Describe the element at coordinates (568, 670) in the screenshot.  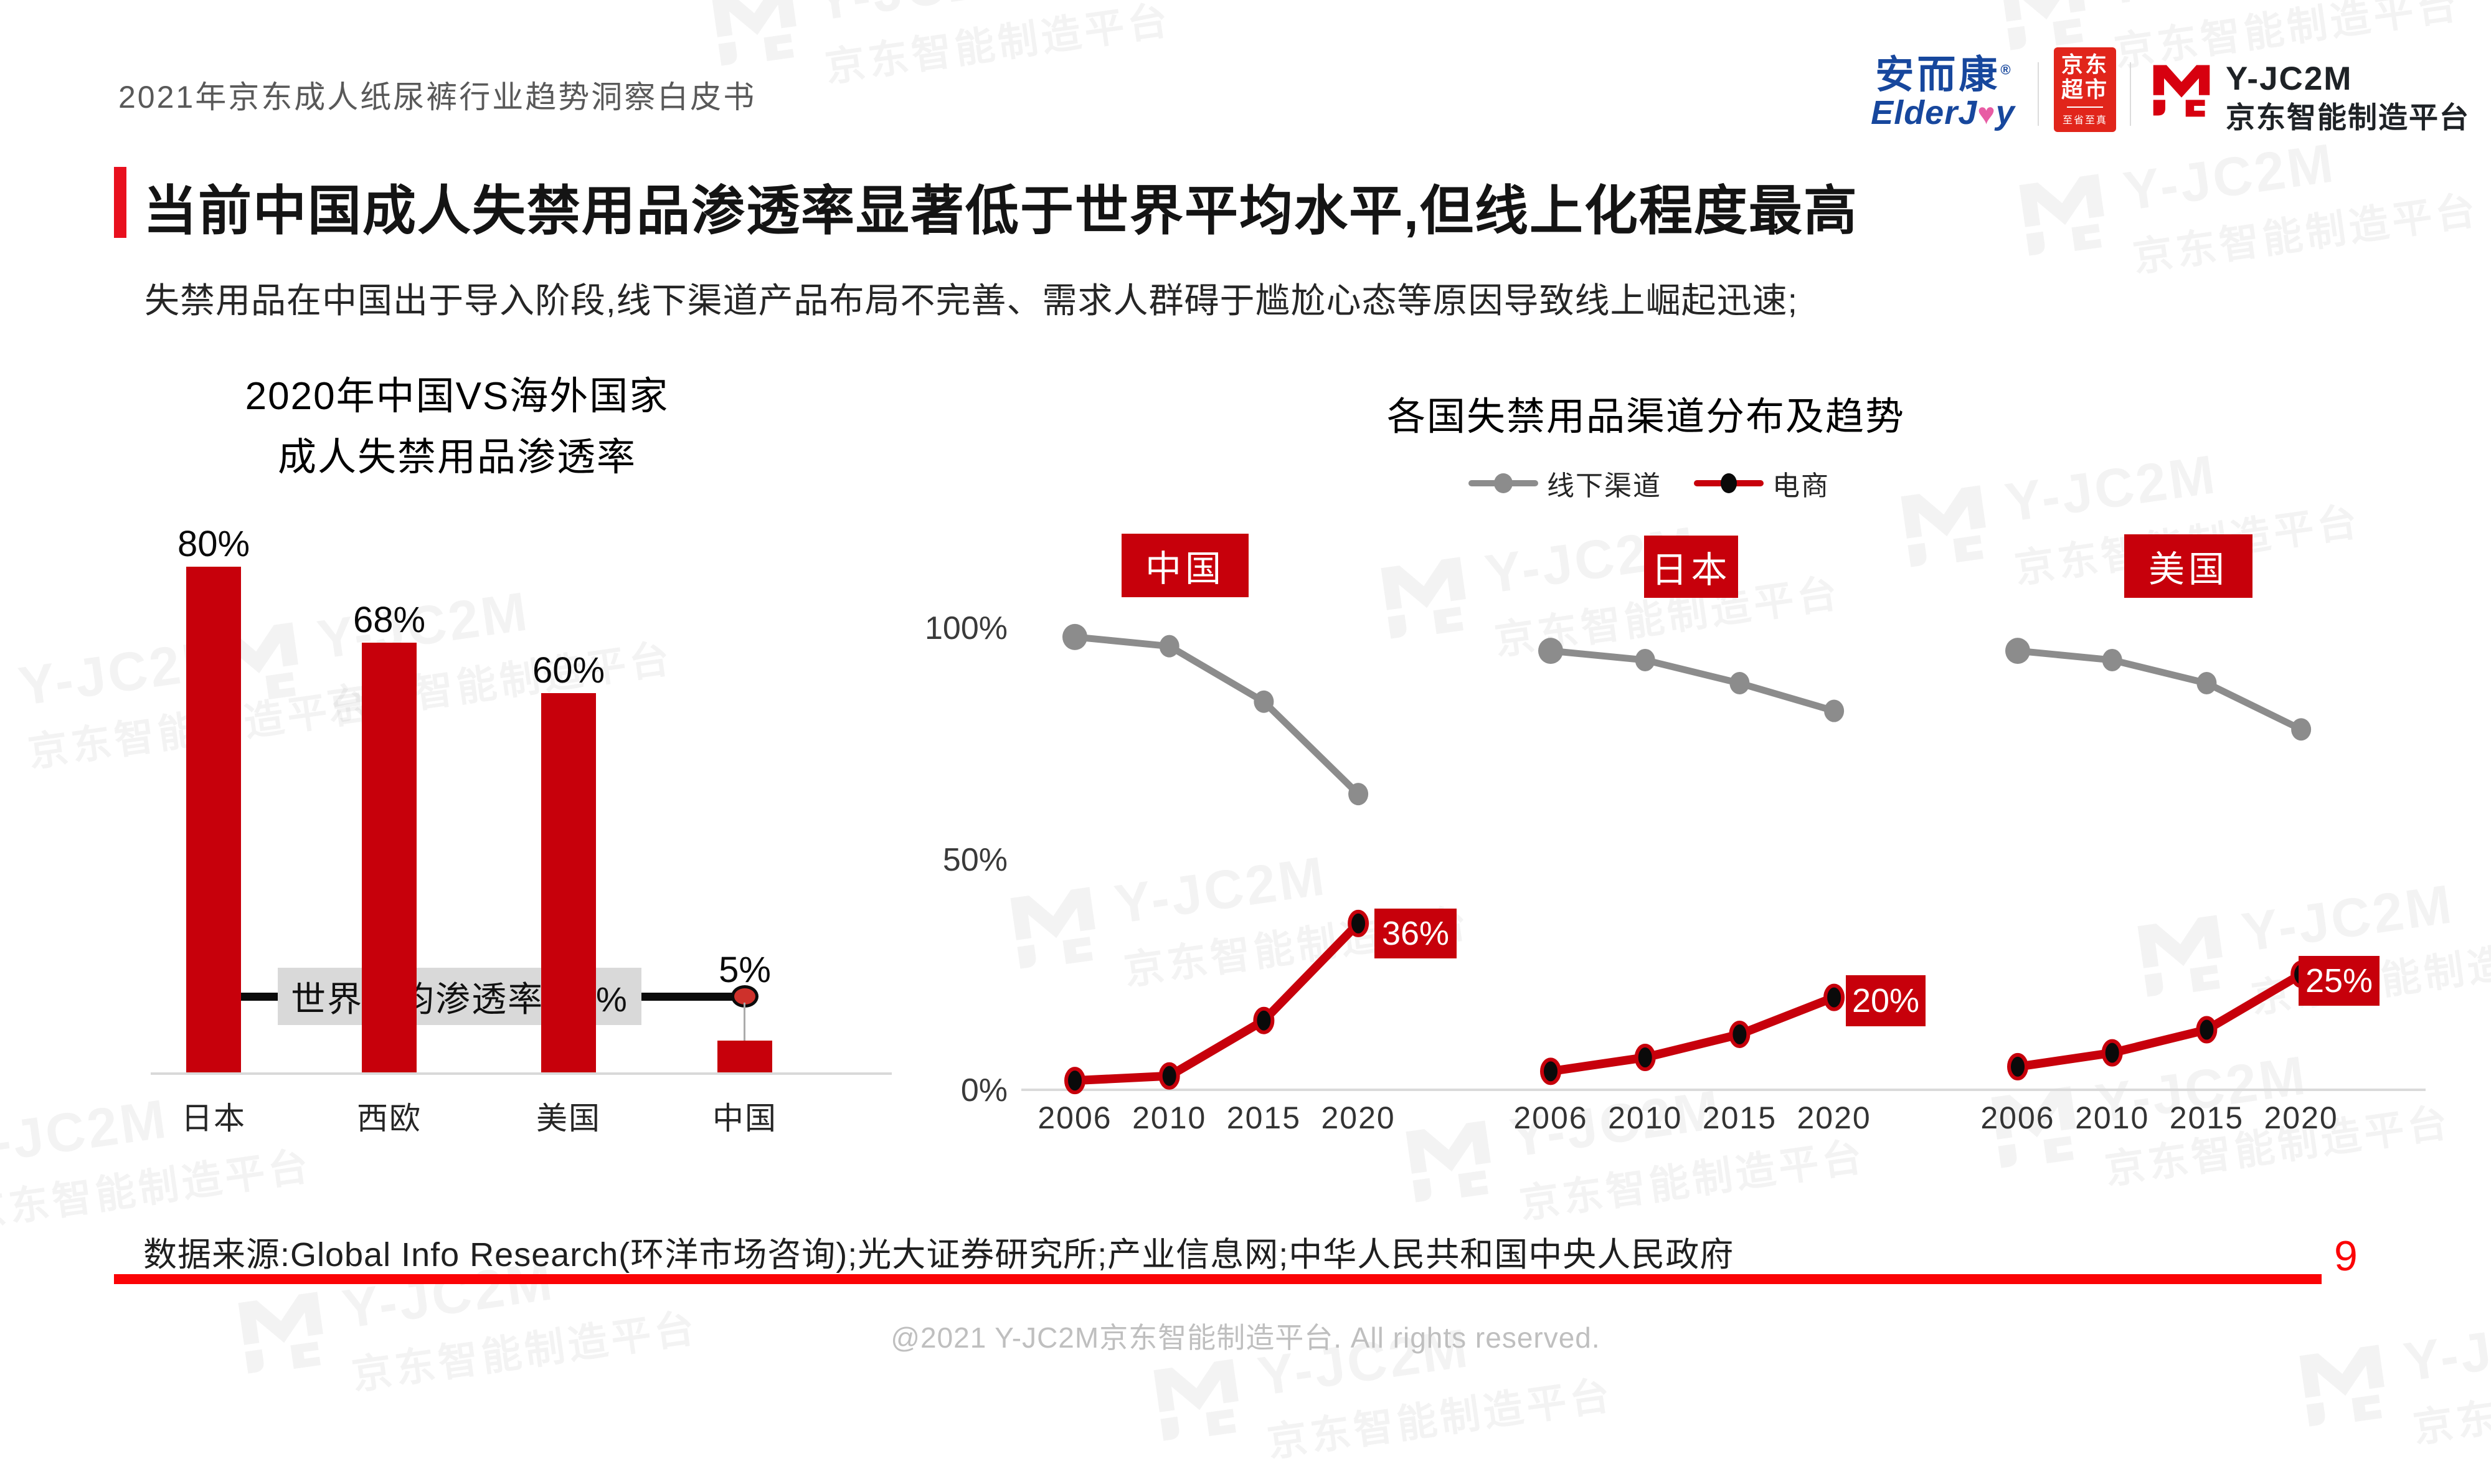
I see `bar-value-usa: 60%` at that location.